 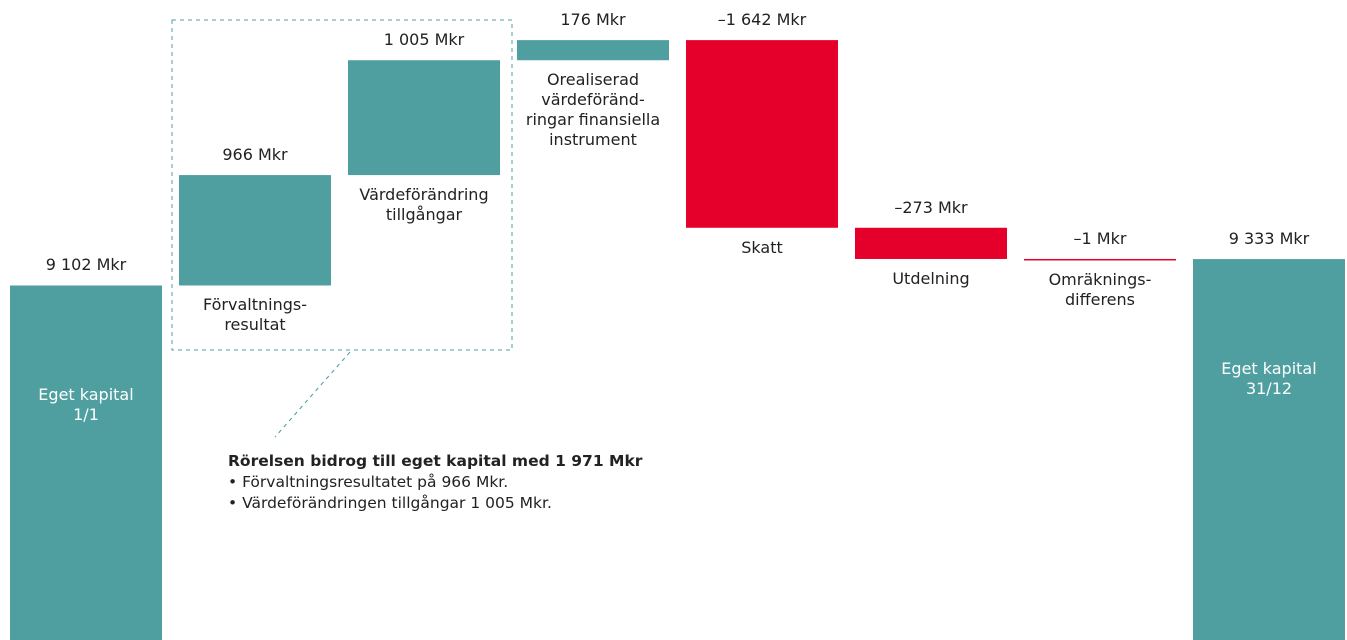 What do you see at coordinates (931, 278) in the screenshot?
I see `category-label: Utdelning` at bounding box center [931, 278].